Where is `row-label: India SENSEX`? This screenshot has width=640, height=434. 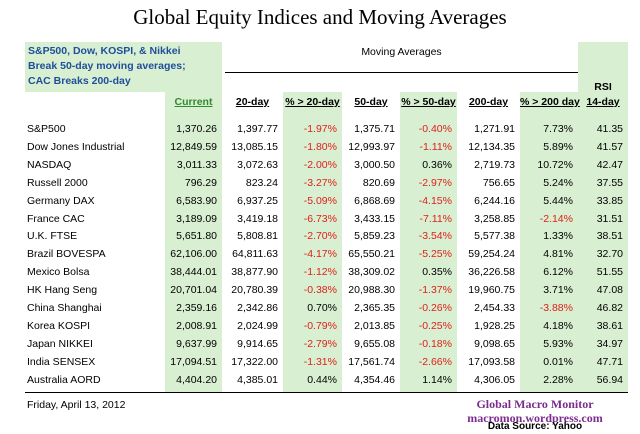
row-label: India SENSEX is located at coordinates (61, 361).